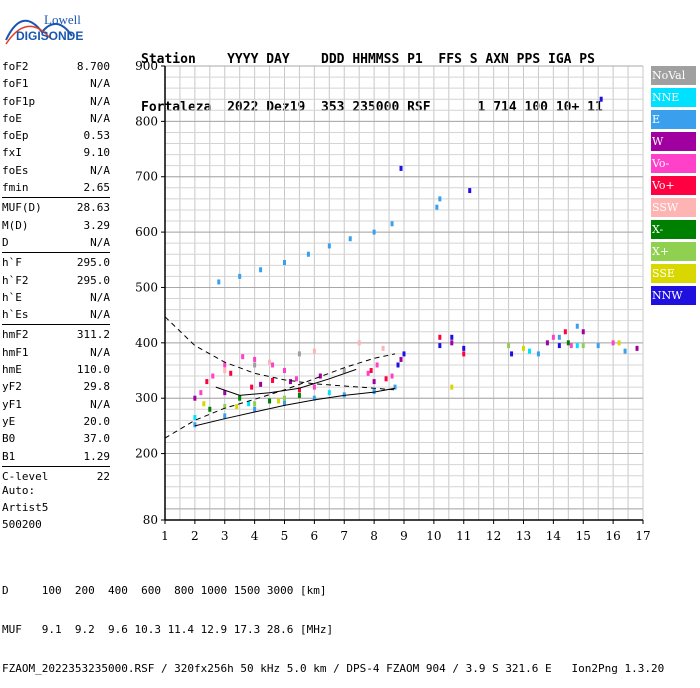  I want to click on x-tick-label: 10, so click(433, 536).